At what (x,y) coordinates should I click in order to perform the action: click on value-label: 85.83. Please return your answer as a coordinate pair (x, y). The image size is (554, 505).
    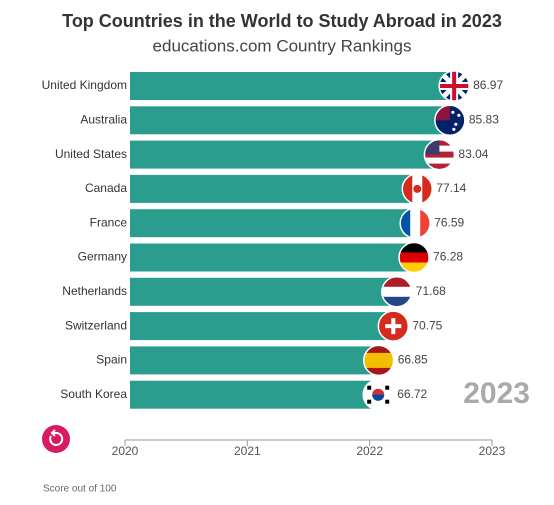
    Looking at the image, I should click on (484, 119).